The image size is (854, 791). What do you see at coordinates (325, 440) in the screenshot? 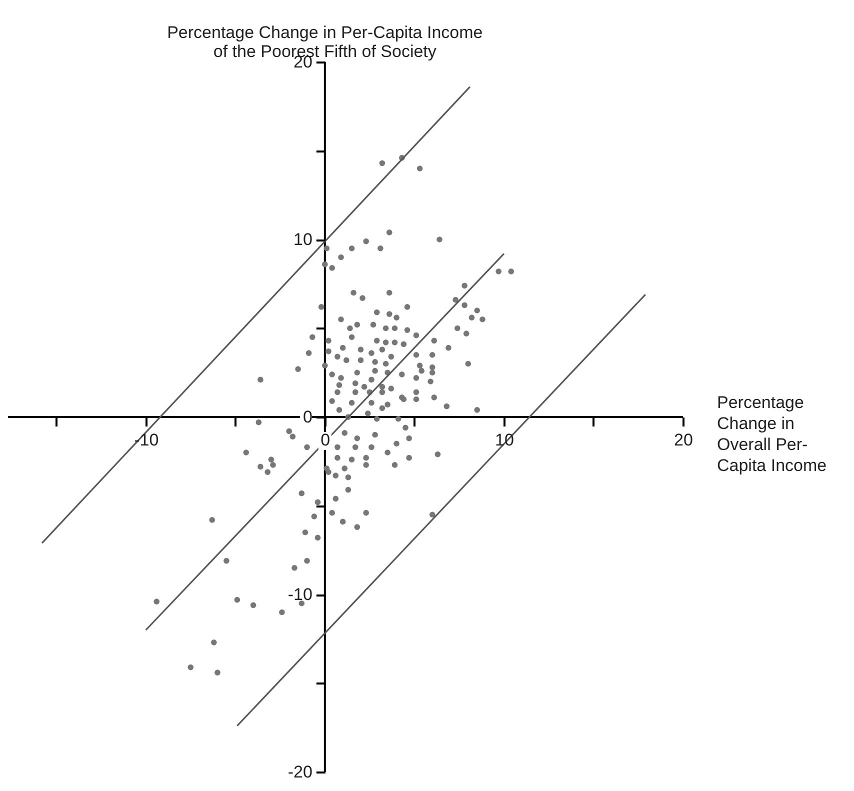
I see `x-tick-label: 0` at bounding box center [325, 440].